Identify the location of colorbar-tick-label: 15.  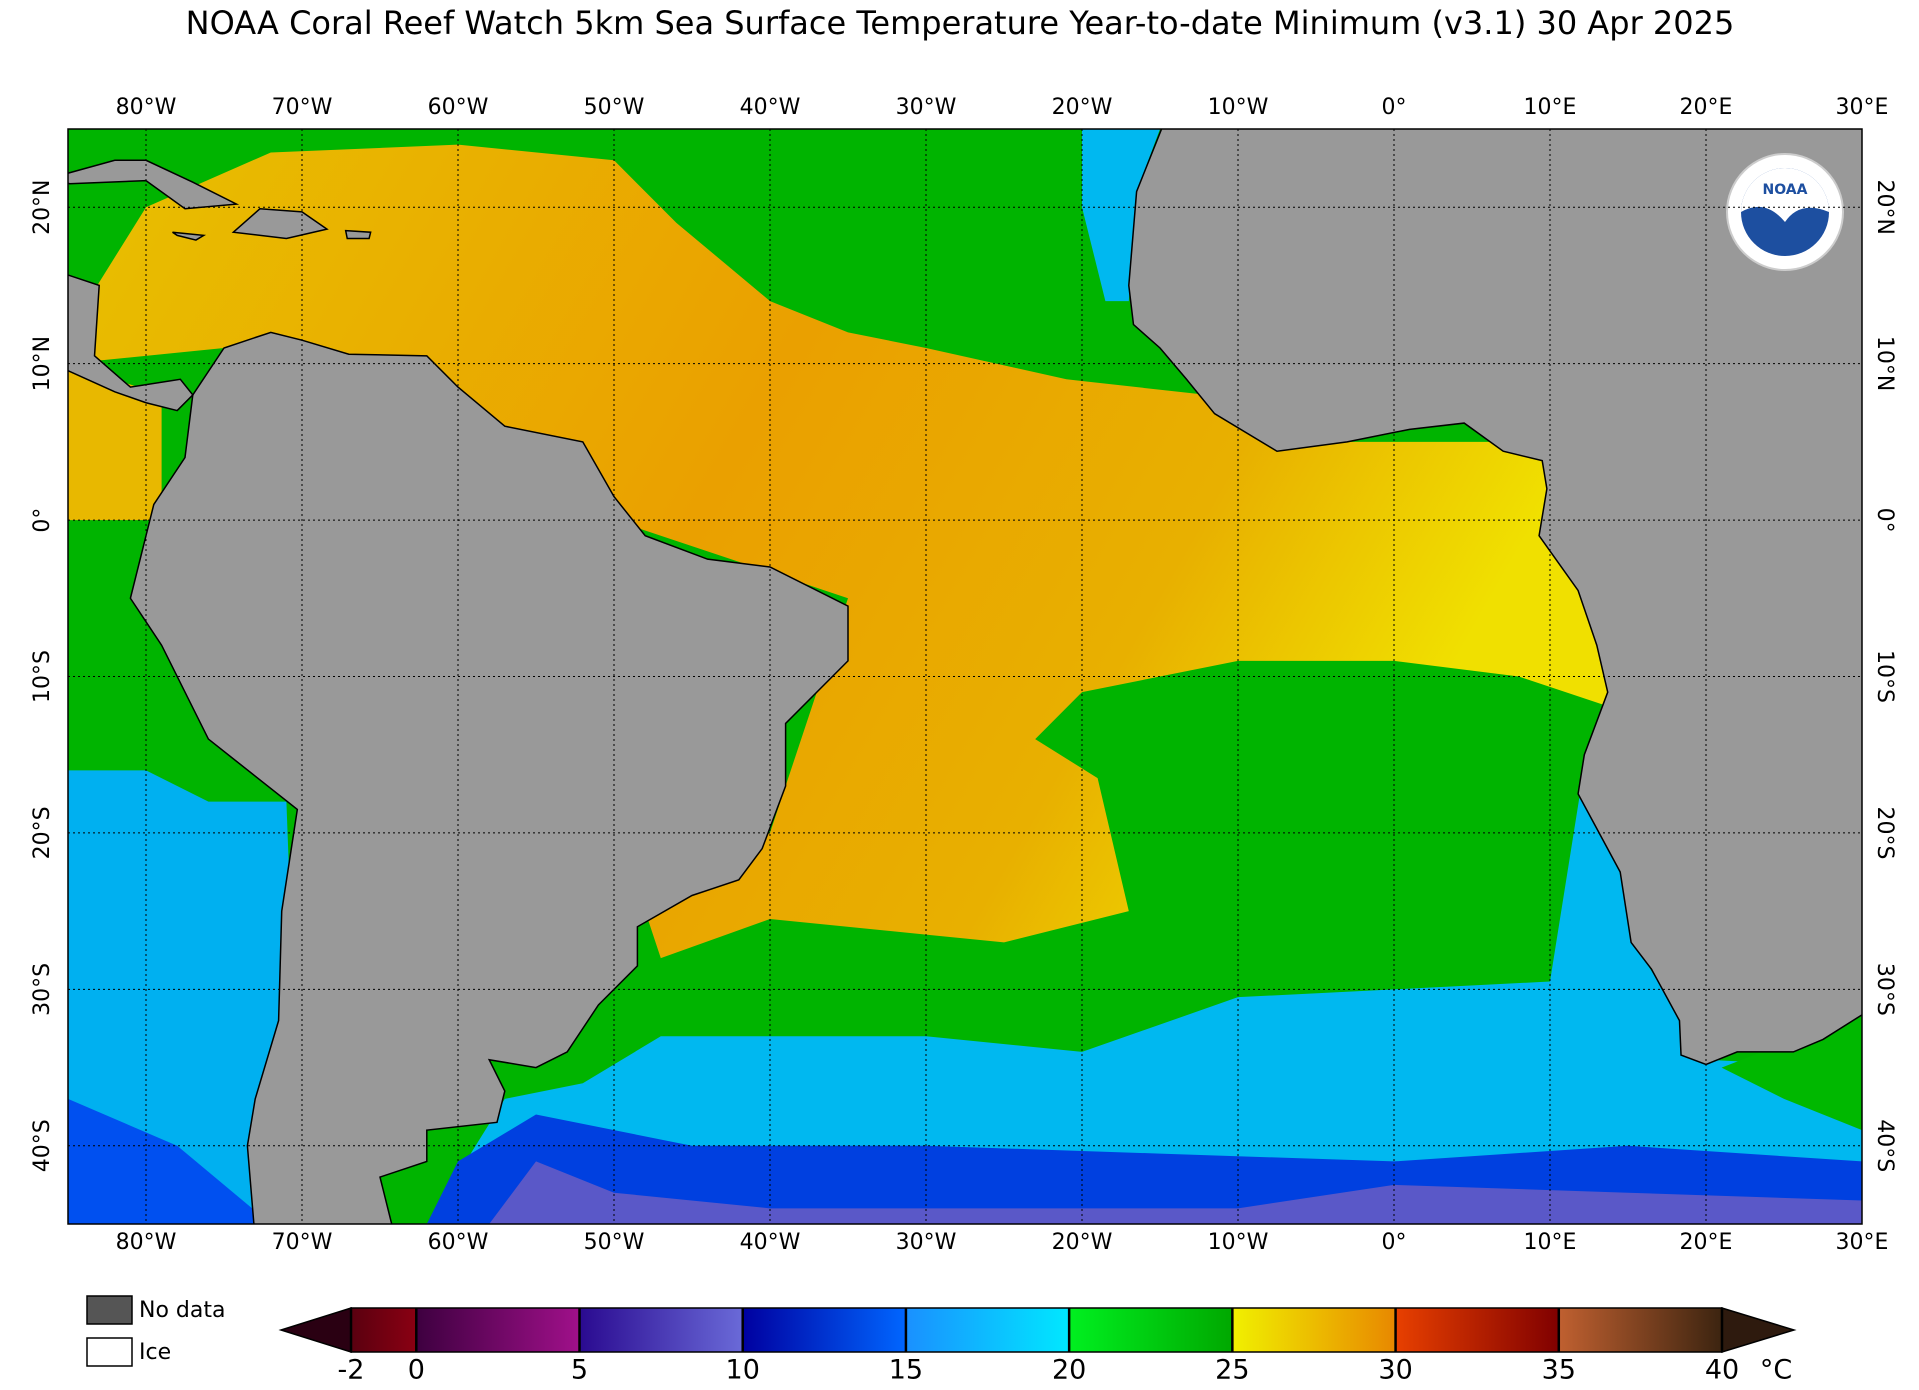
(906, 1370).